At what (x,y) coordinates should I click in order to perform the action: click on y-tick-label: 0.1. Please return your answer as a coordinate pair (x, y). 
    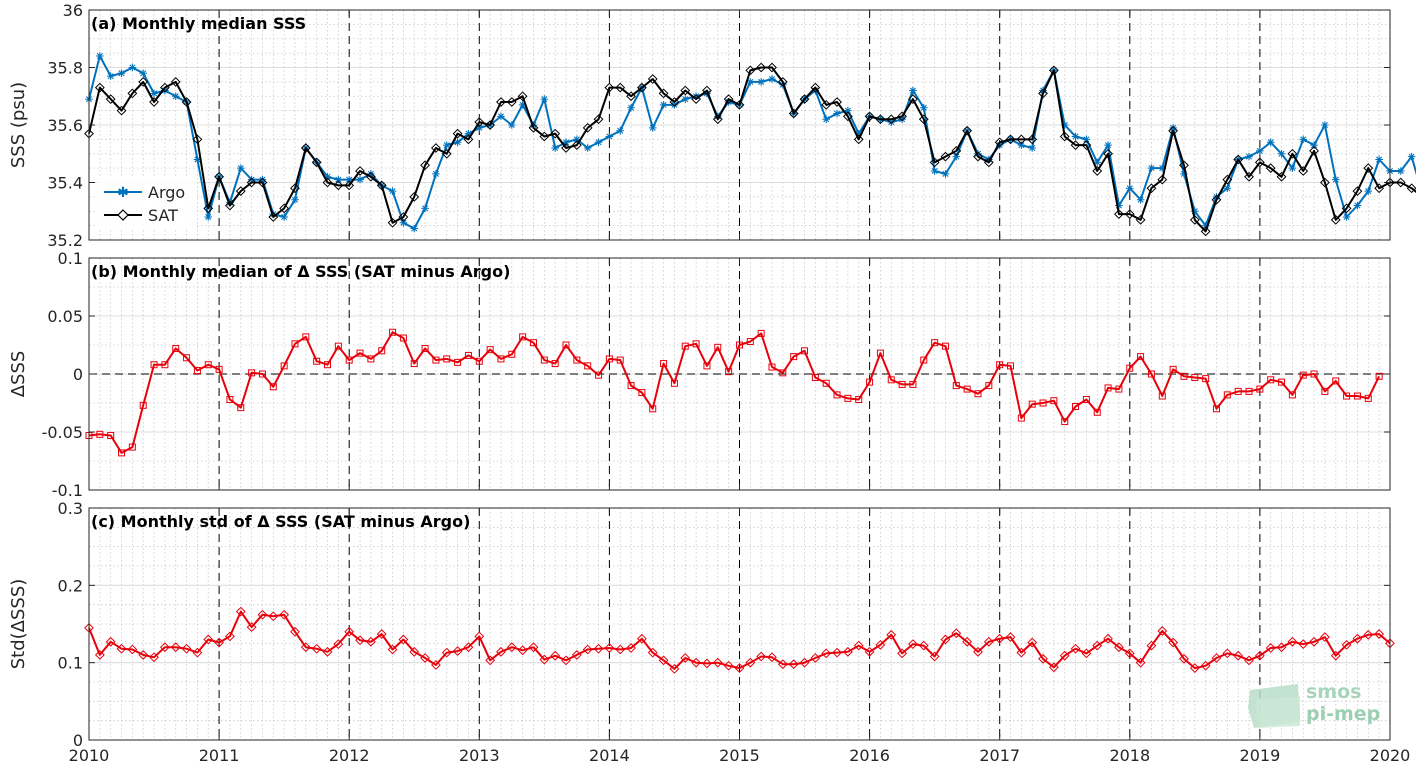
    Looking at the image, I should click on (70, 258).